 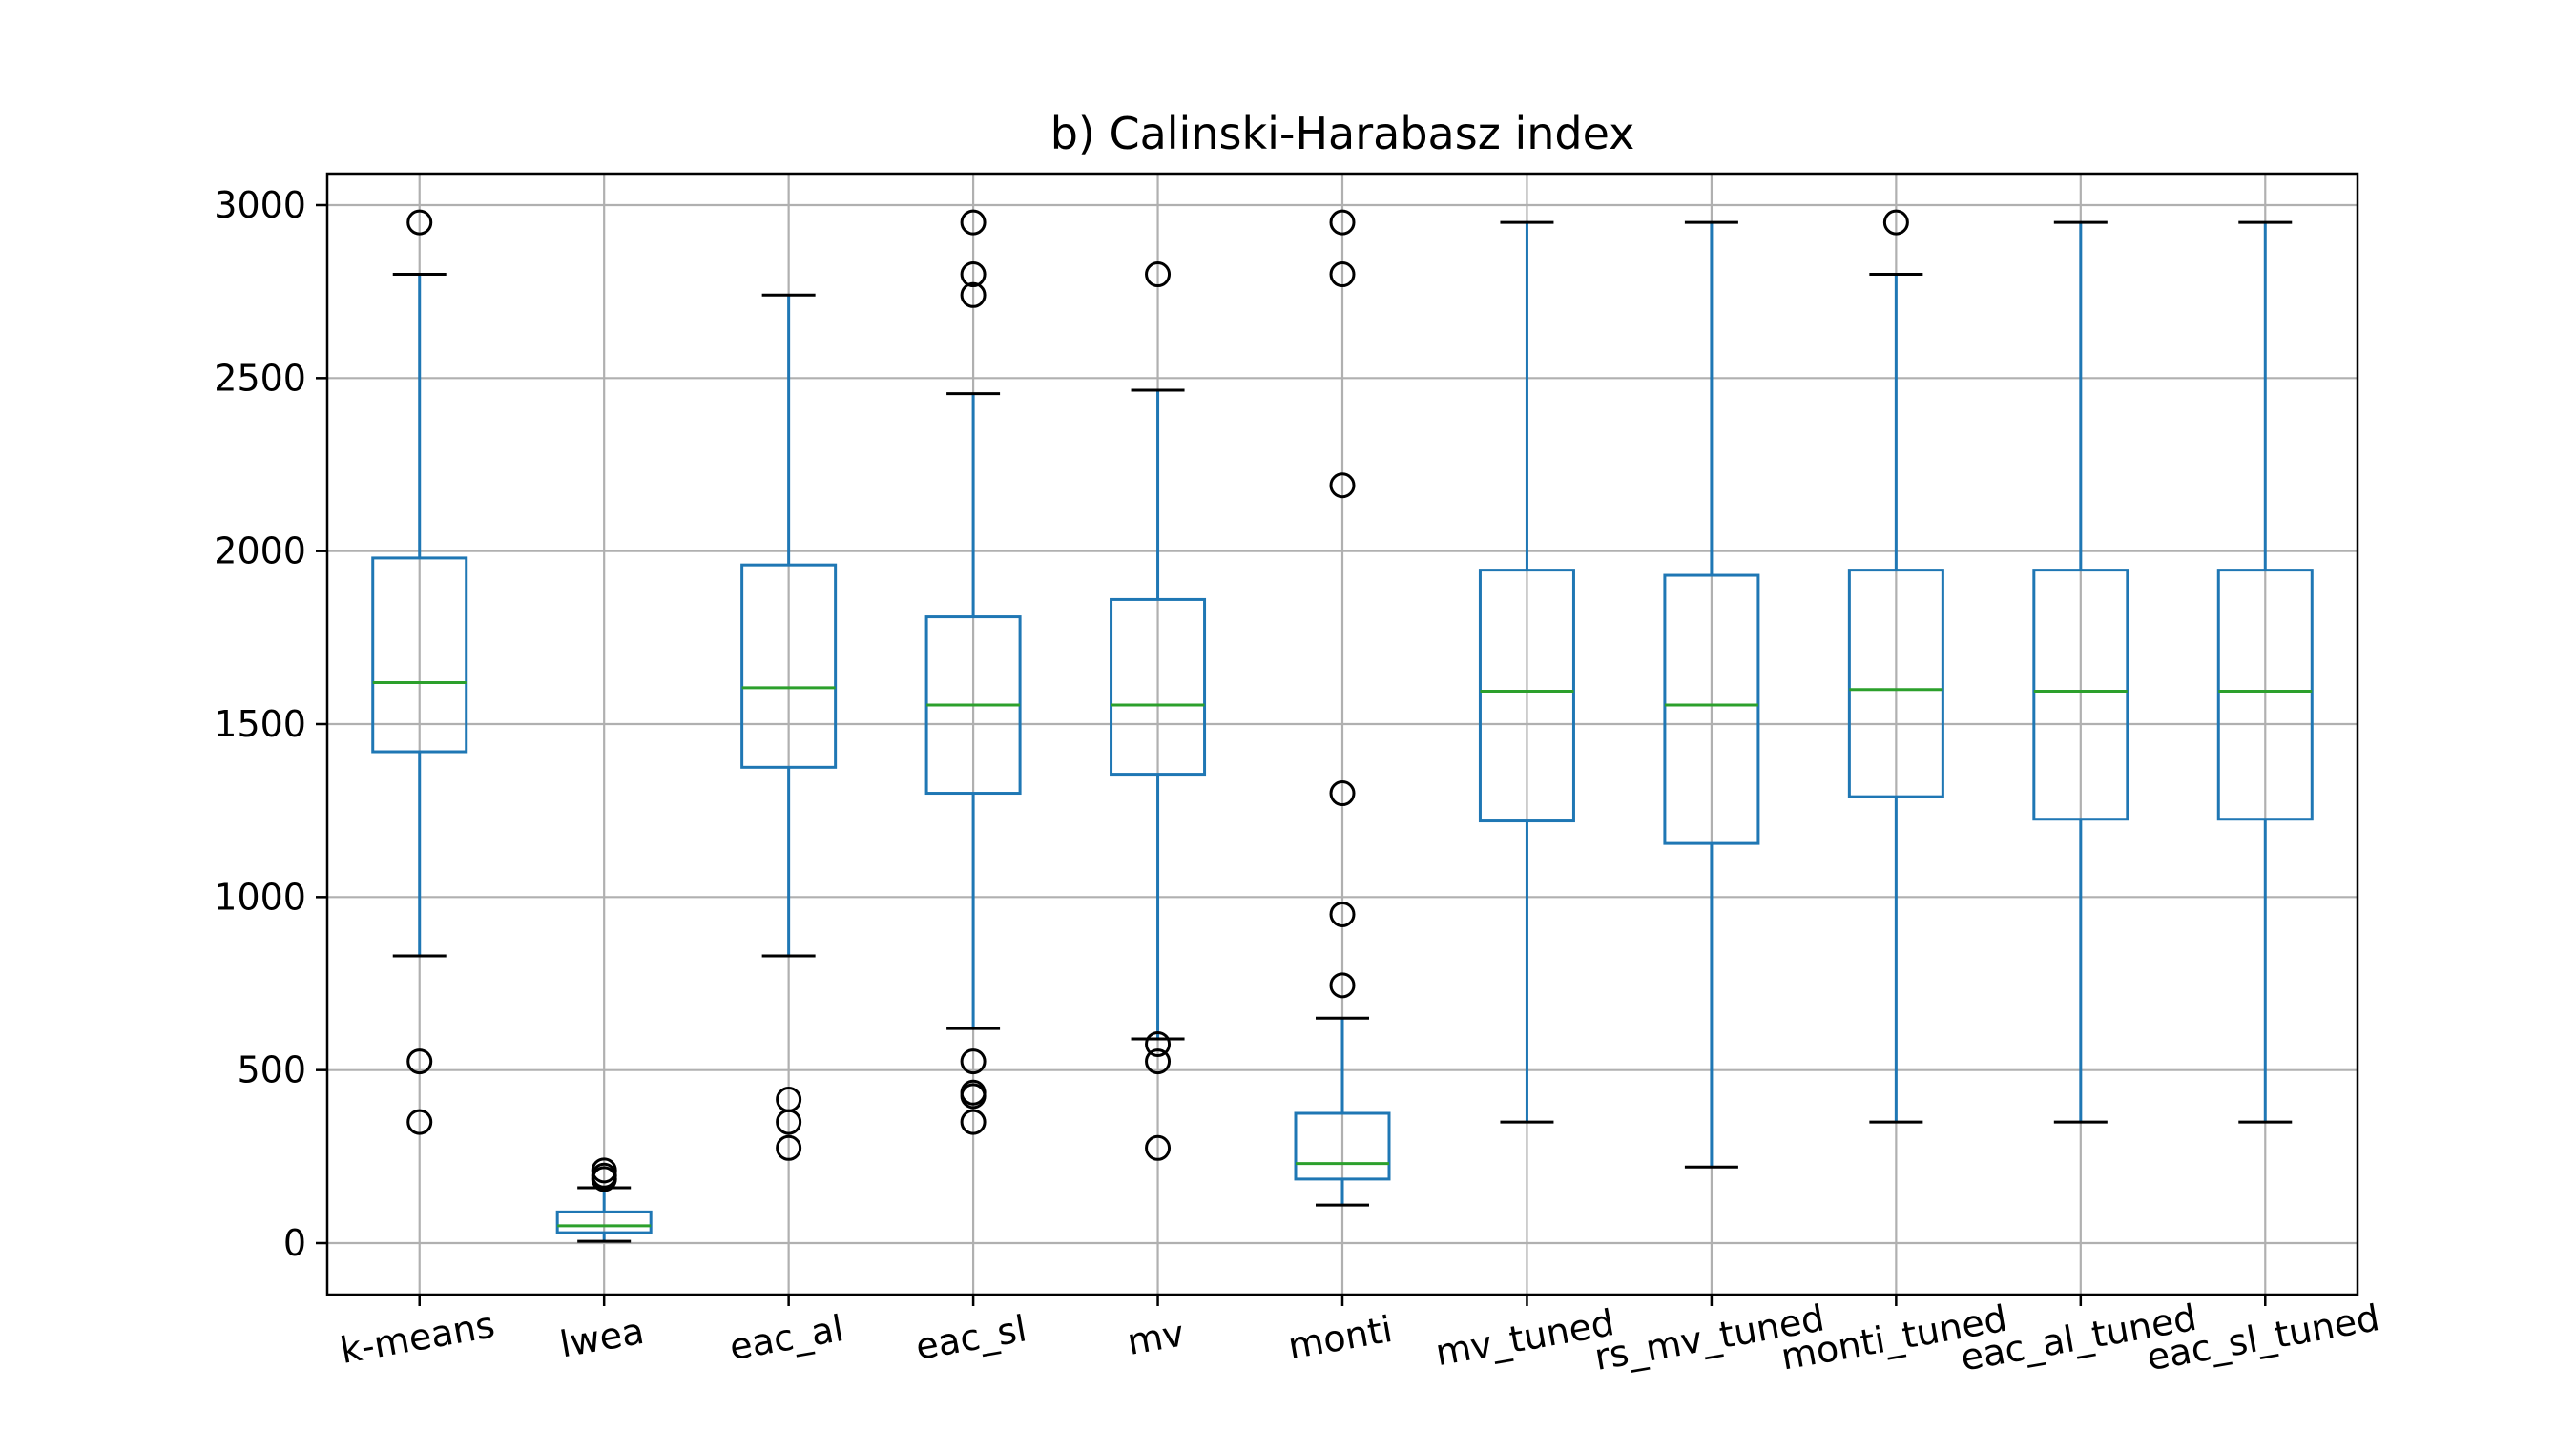 What do you see at coordinates (1342, 133) in the screenshot?
I see `chart-title: b) Calinski-Harabasz index` at bounding box center [1342, 133].